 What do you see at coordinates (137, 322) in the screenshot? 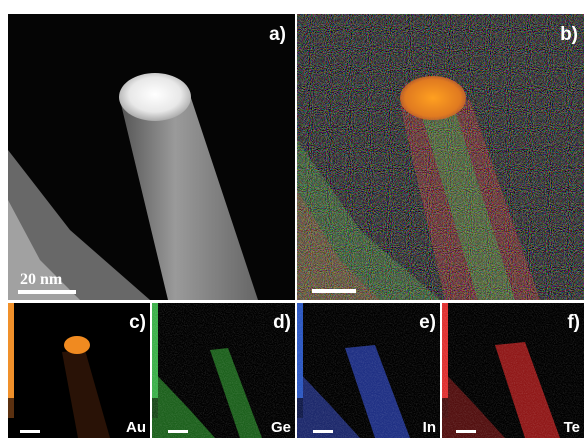
I see `panel-label: c)` at bounding box center [137, 322].